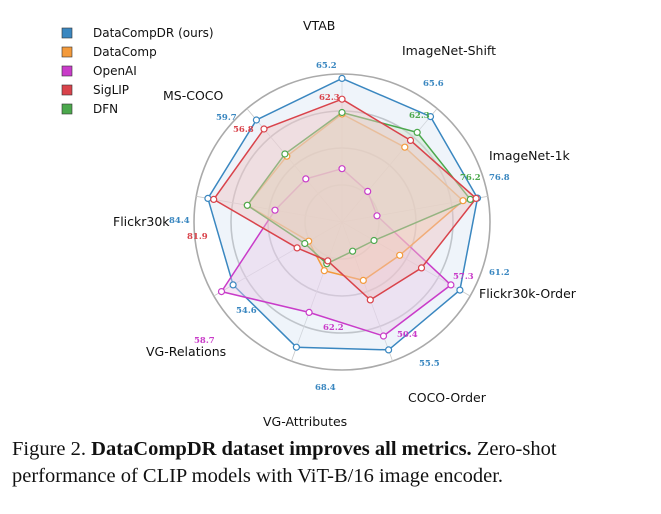  I want to click on axis-label: Flickr30k-Order, so click(528, 293).